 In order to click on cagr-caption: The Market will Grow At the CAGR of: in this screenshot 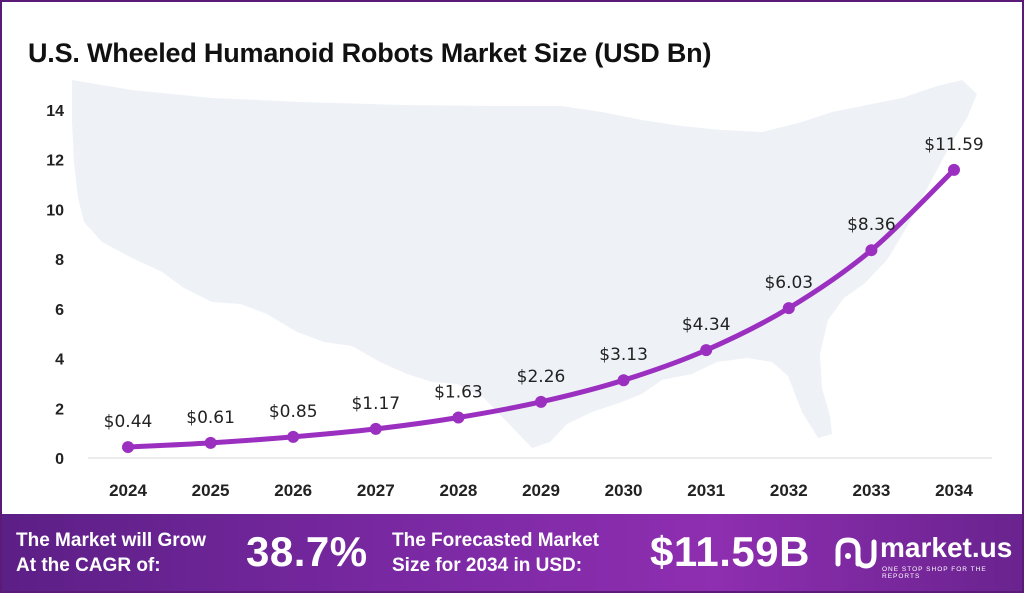, I will do `click(111, 553)`.